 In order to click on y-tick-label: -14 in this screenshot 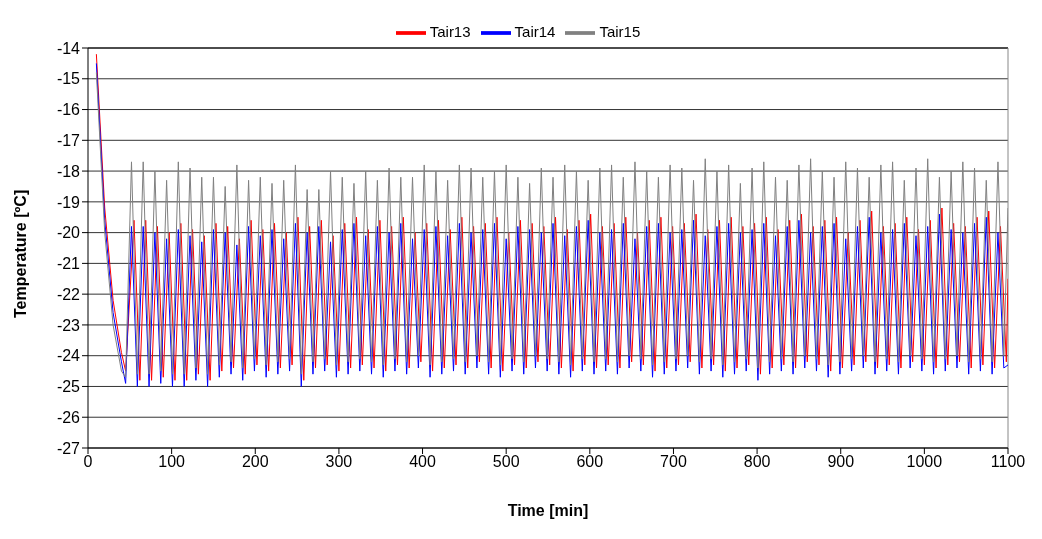, I will do `click(68, 48)`.